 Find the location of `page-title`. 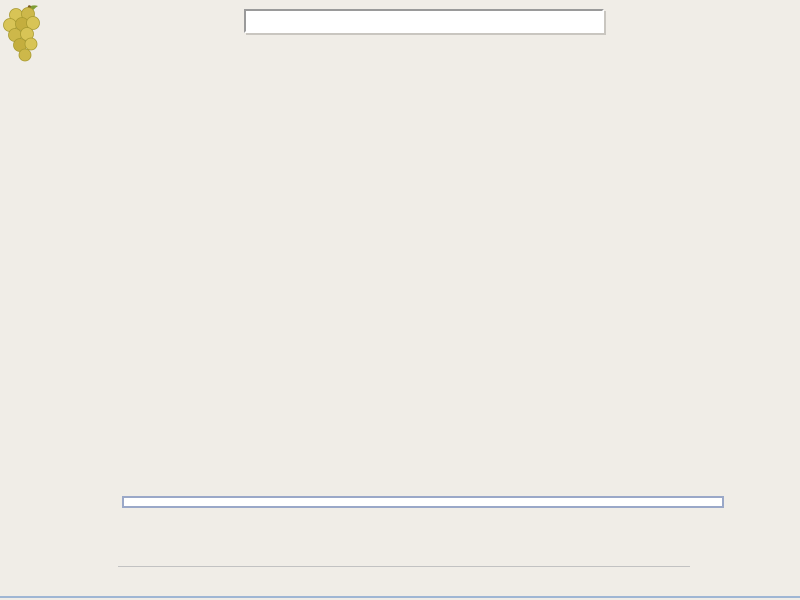

page-title is located at coordinates (424, 21).